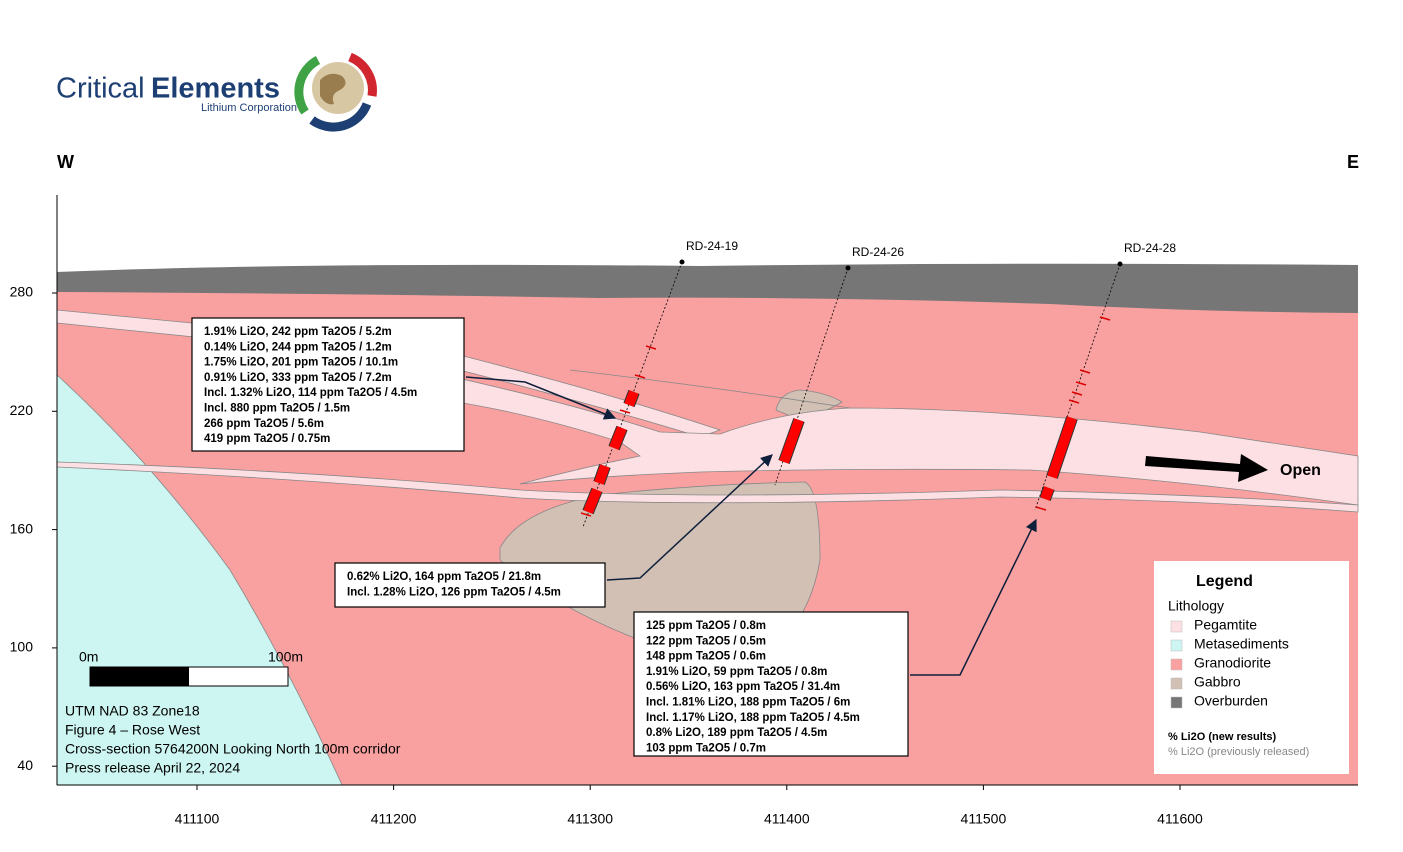 Image resolution: width=1403 pixels, height=852 pixels. What do you see at coordinates (88, 657) in the screenshot?
I see `scale-start: 0m` at bounding box center [88, 657].